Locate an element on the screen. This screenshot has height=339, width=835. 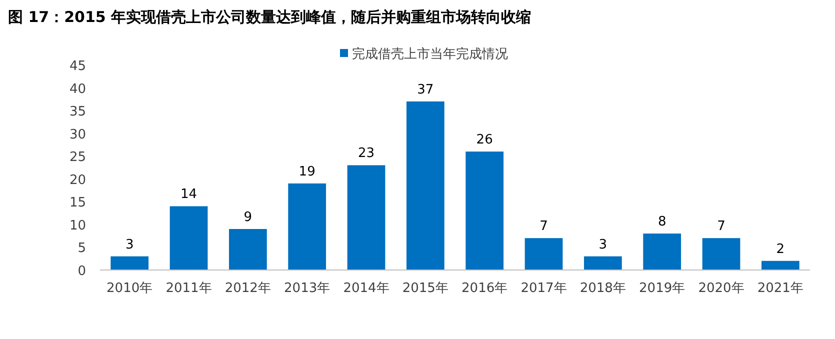
chart-title: 图 17：2015 年实现借壳上市公司数量达到峰值，随后并购重组市场转向收缩 is located at coordinates (270, 17).